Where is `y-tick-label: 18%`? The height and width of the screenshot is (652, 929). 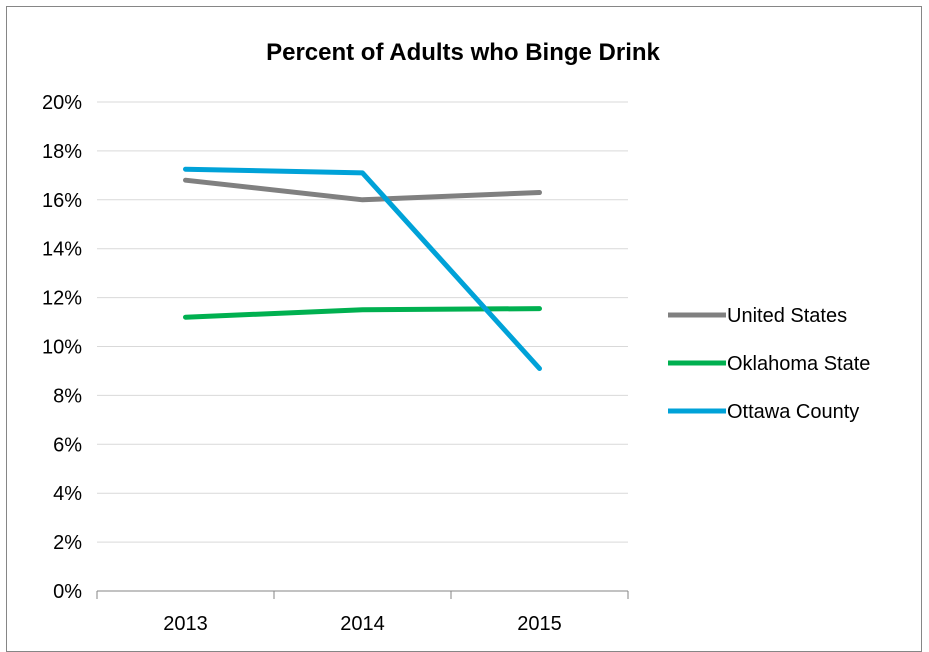 y-tick-label: 18% is located at coordinates (62, 152).